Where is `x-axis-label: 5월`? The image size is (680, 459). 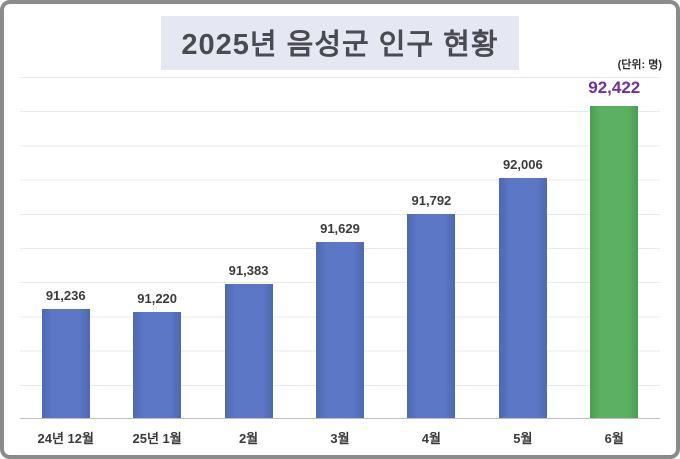 x-axis-label: 5월 is located at coordinates (523, 438).